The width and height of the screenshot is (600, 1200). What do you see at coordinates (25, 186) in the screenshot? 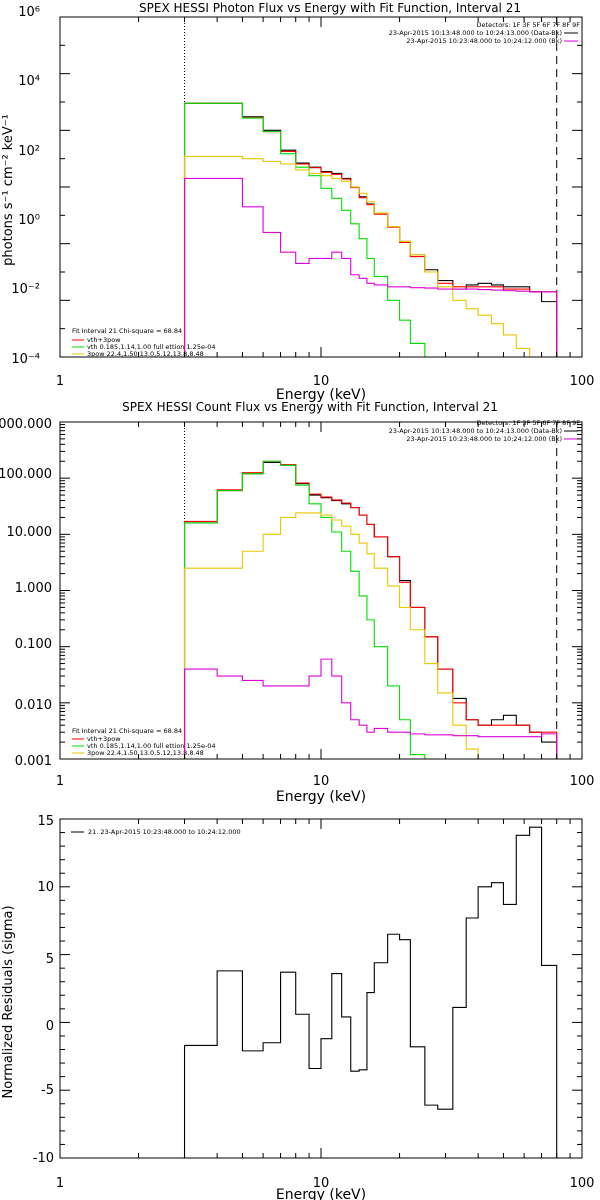
I see `photon-flux-y-tick-labels: 10⁻⁴ 10⁻² 10⁰ 10² 10⁴ 10⁶` at bounding box center [25, 186].